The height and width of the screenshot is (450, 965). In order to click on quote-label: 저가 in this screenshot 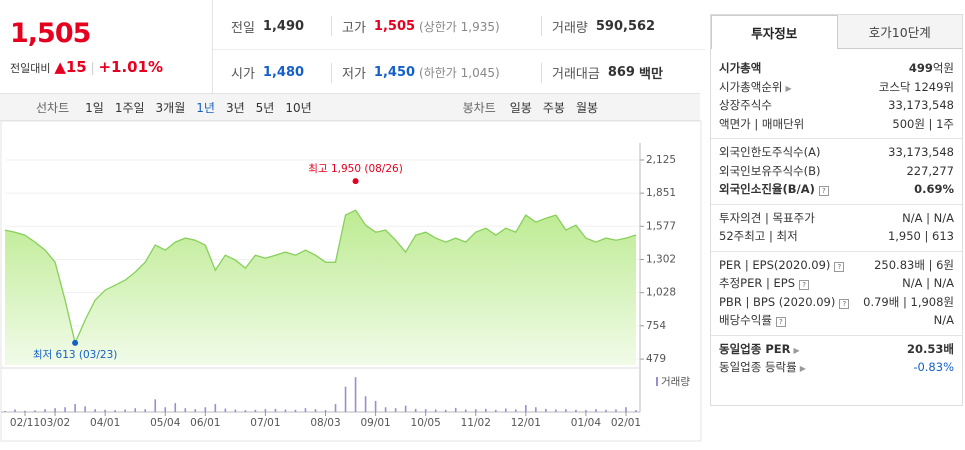, I will do `click(354, 74)`.